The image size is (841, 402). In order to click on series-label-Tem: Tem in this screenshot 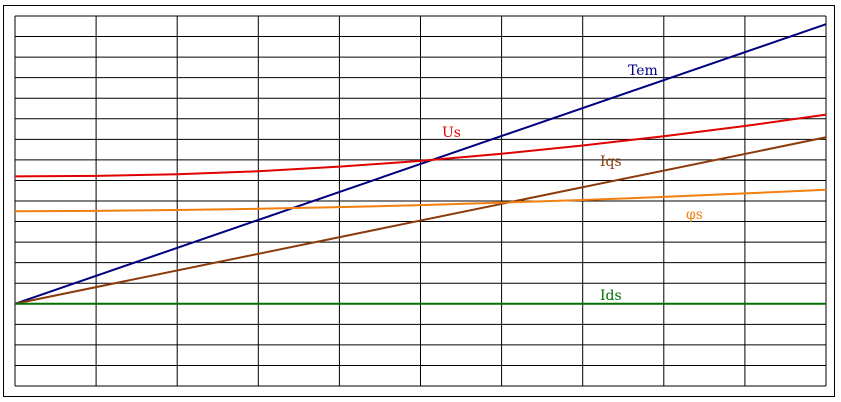, I will do `click(643, 71)`.